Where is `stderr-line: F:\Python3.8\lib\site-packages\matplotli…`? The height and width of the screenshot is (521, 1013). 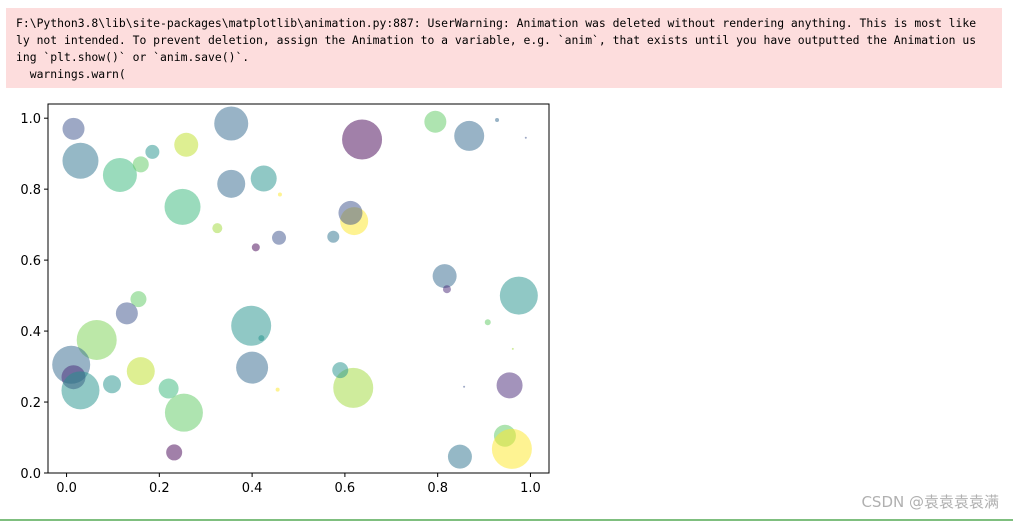
stderr-line: F:\Python3.8\lib\site-packages\matplotli… is located at coordinates (496, 23).